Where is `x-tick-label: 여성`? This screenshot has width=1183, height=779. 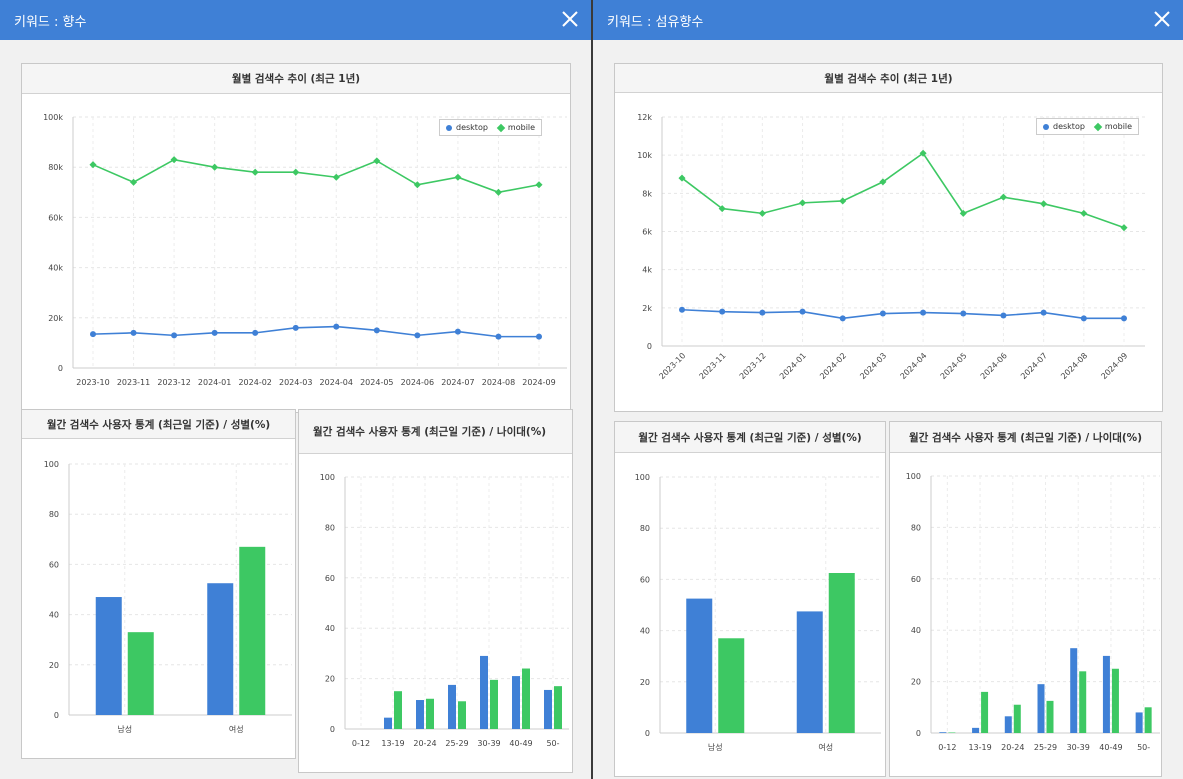
x-tick-label: 여성 is located at coordinates (236, 729).